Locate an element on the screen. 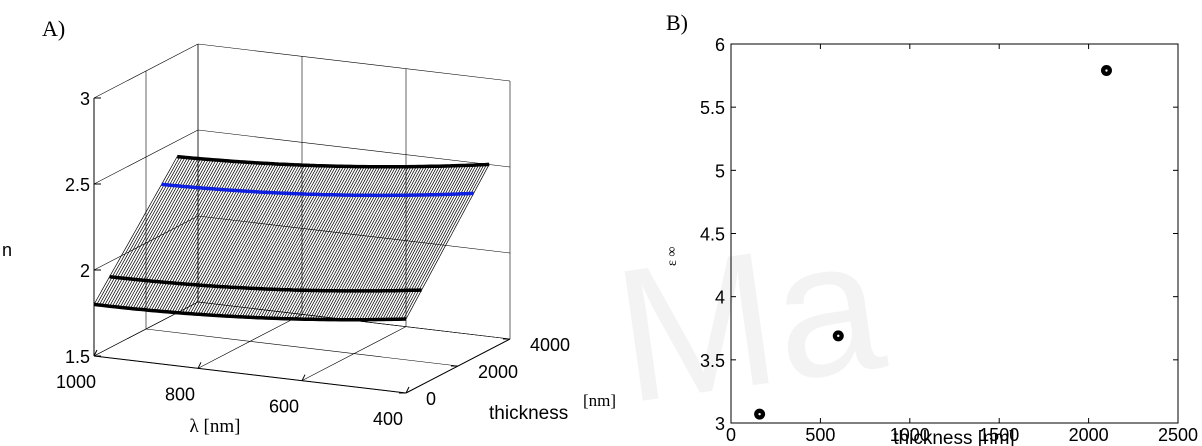 This screenshot has width=1202, height=446. panel-a-x-tick-labels: 1000 800 600 400 is located at coordinates (229, 400).